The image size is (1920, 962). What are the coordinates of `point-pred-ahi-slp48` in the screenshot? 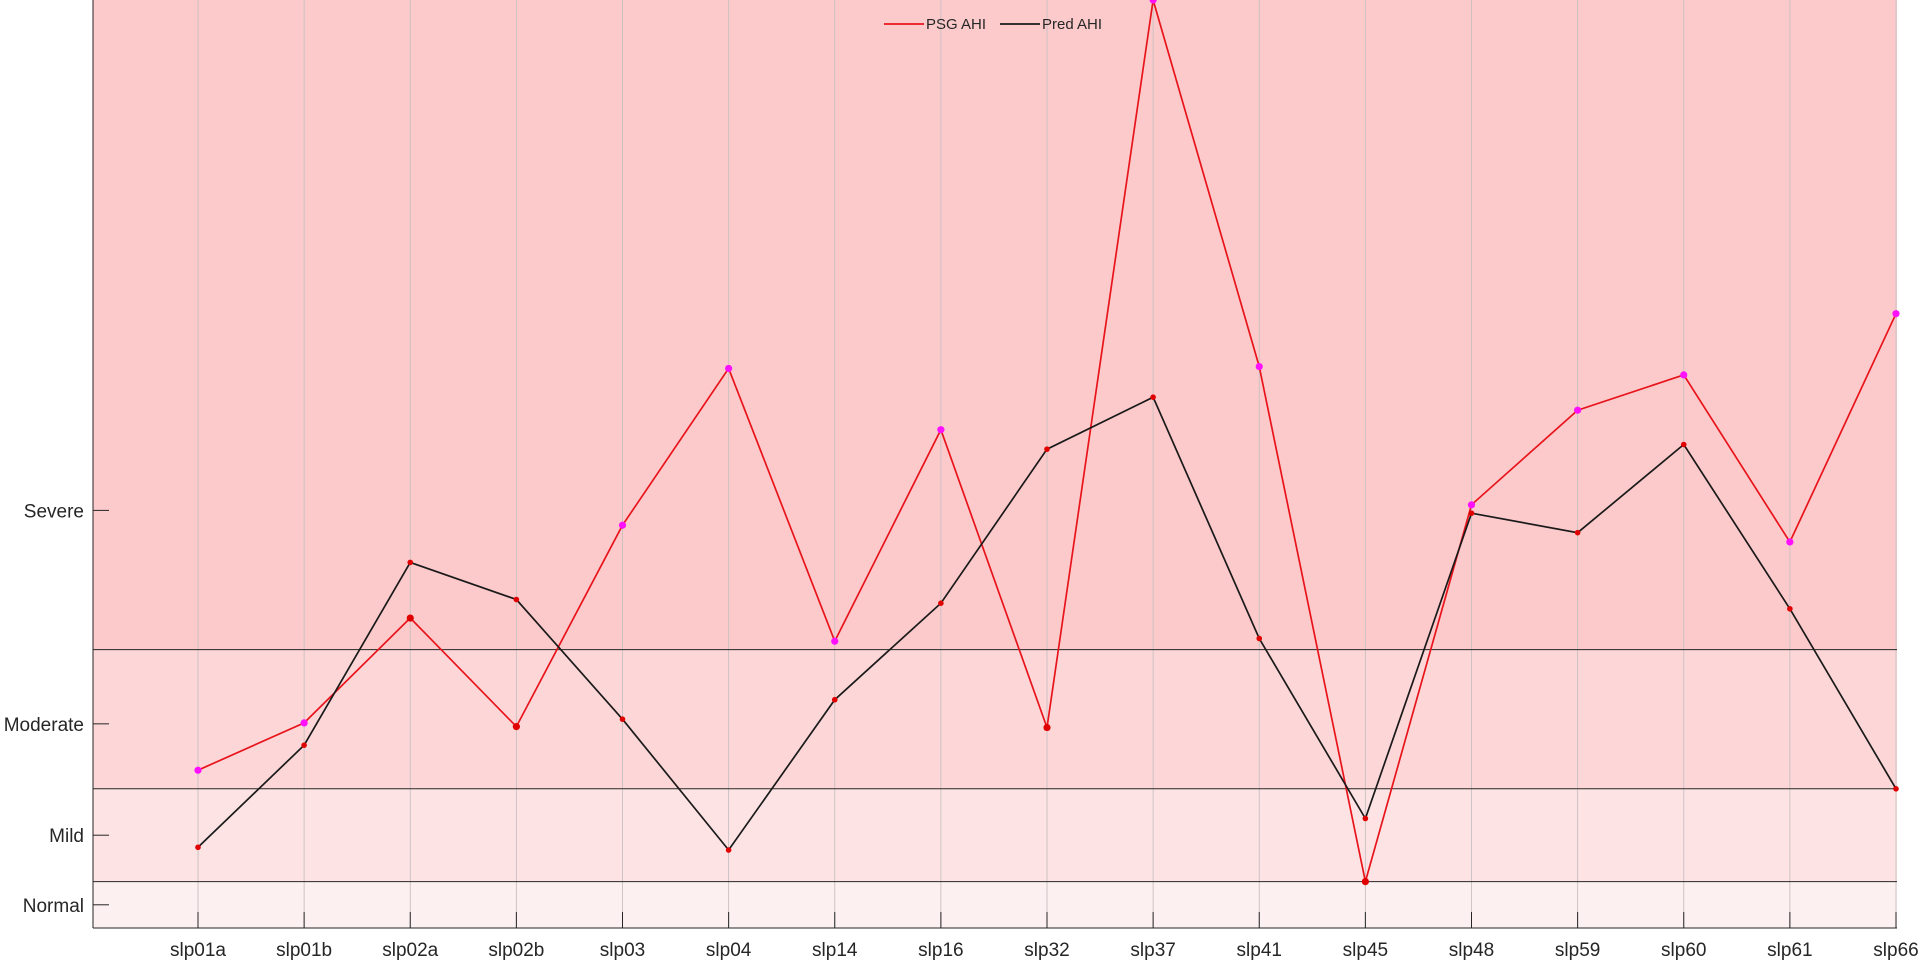 It's located at (1471, 513).